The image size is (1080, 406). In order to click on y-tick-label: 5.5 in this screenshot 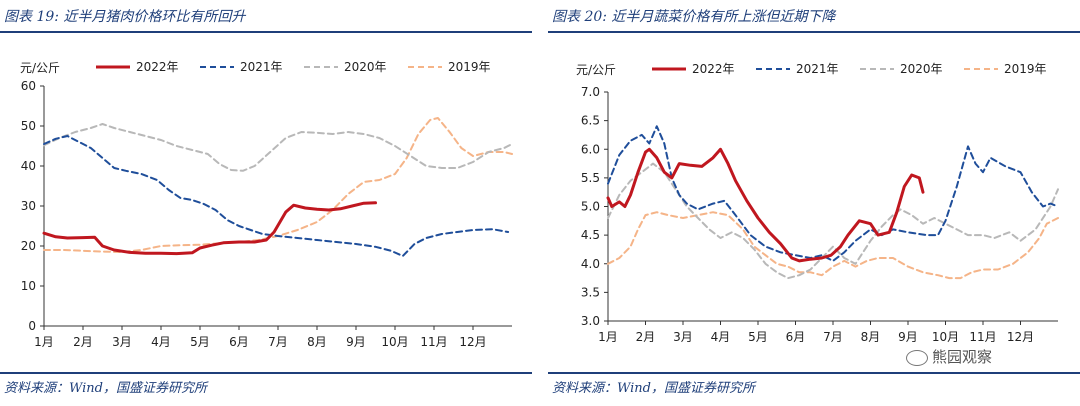, I will do `click(590, 178)`.